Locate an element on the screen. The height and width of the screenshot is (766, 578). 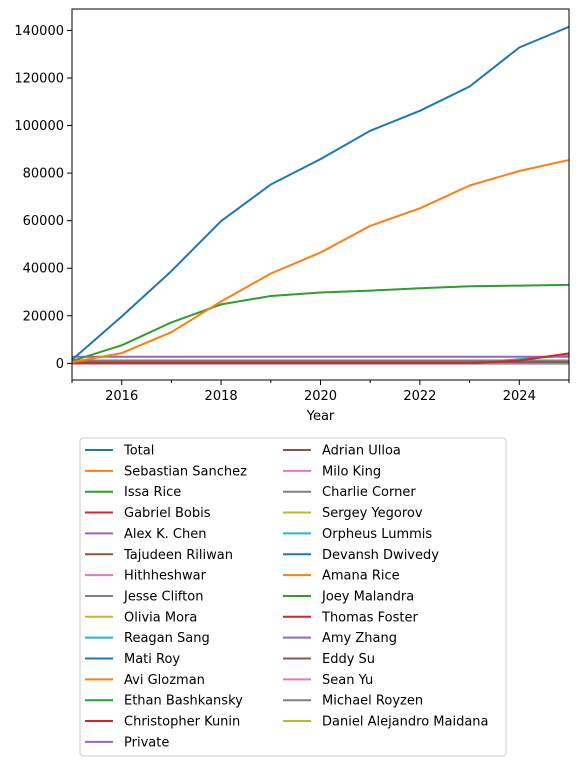
series-line-gabriel-bobis is located at coordinates (320, 358).